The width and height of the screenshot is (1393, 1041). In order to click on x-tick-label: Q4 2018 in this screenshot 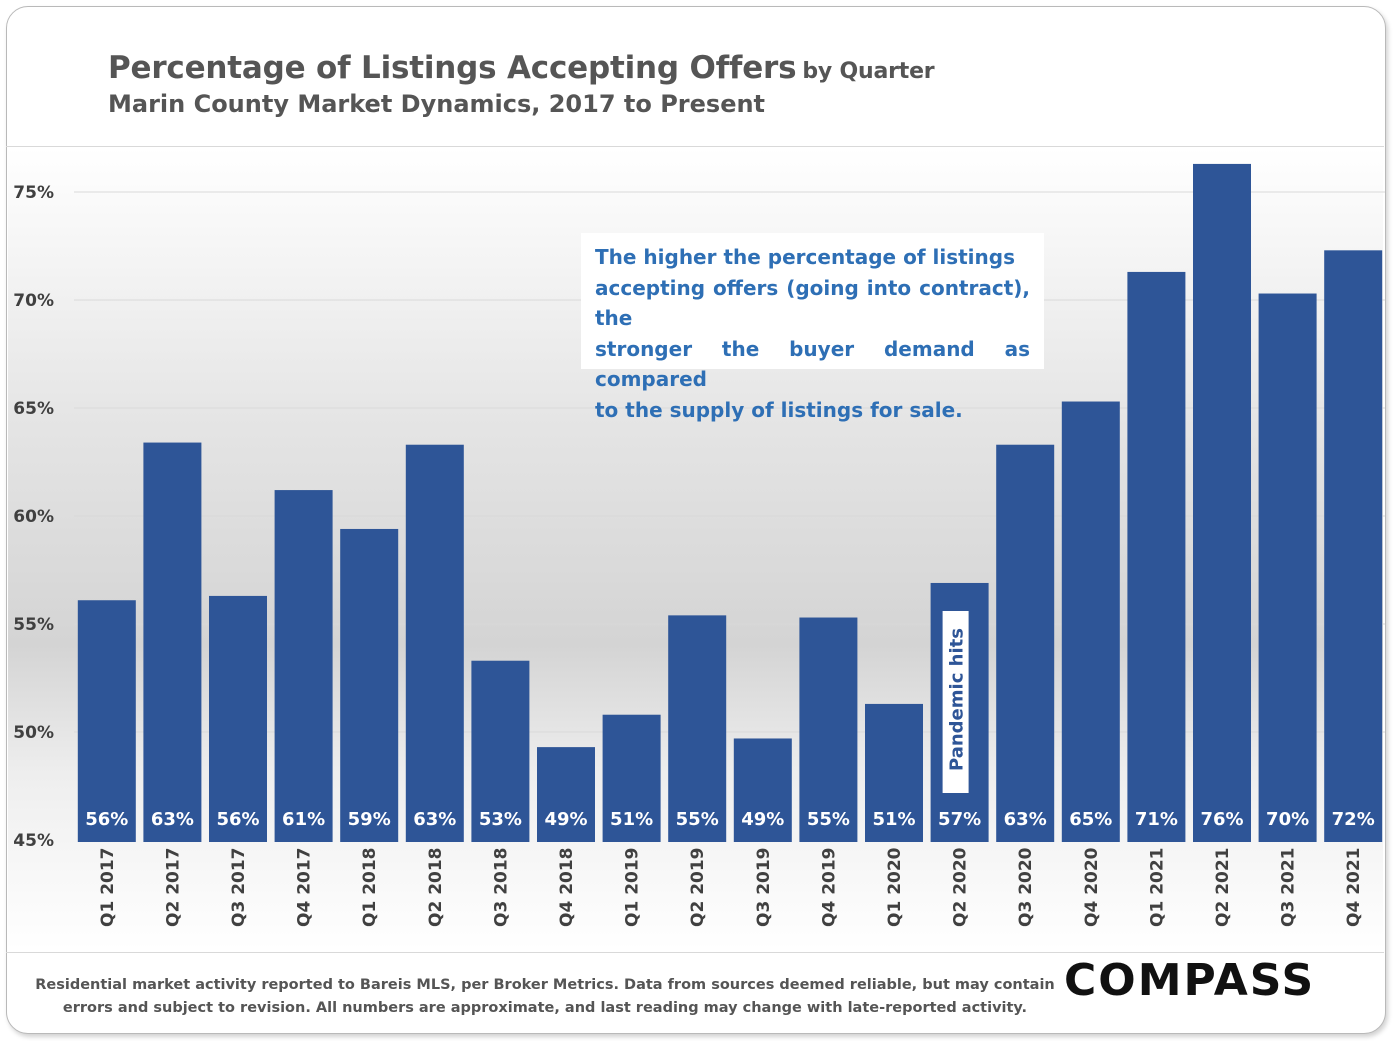, I will do `click(567, 887)`.